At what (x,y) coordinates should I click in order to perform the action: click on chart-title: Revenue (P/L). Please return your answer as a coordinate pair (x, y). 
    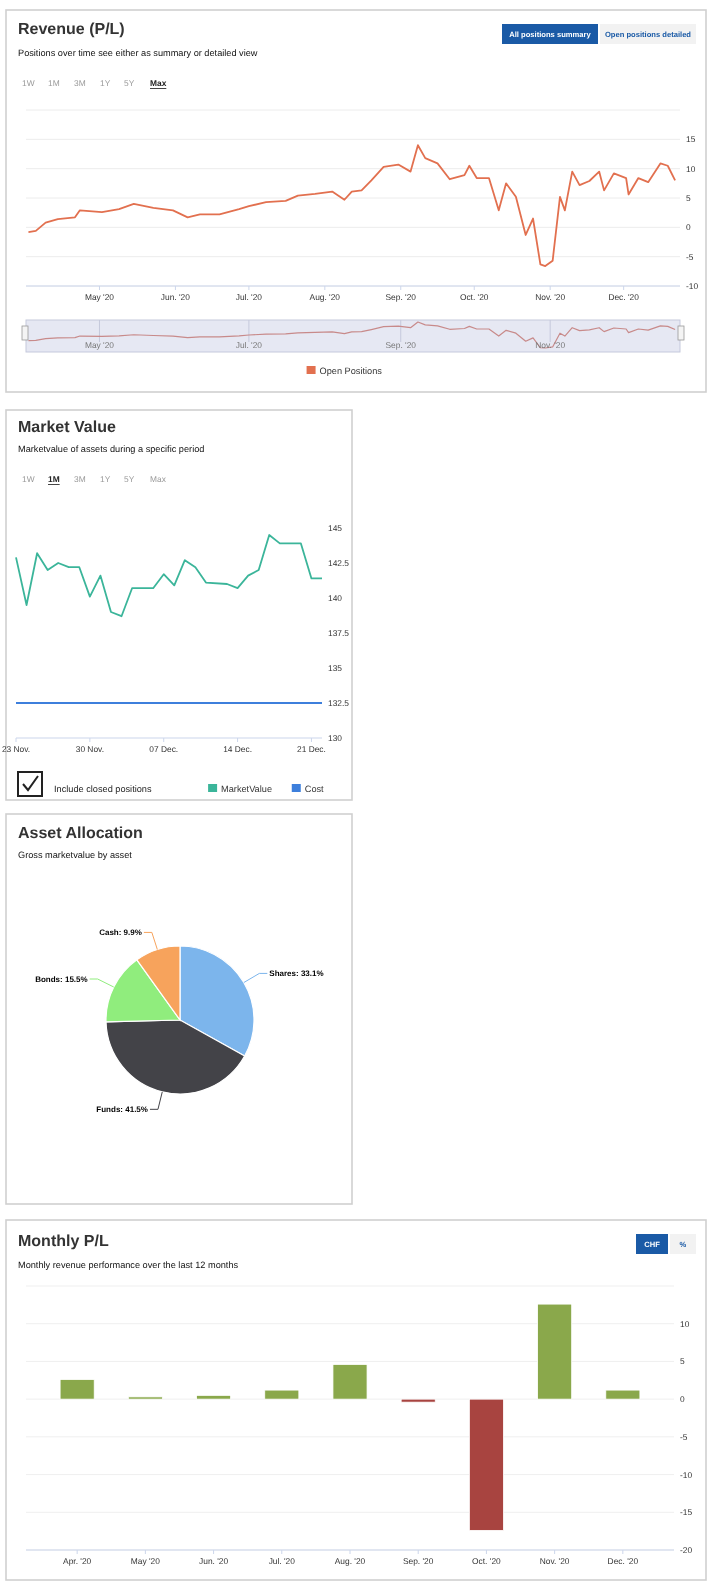
    Looking at the image, I should click on (72, 29).